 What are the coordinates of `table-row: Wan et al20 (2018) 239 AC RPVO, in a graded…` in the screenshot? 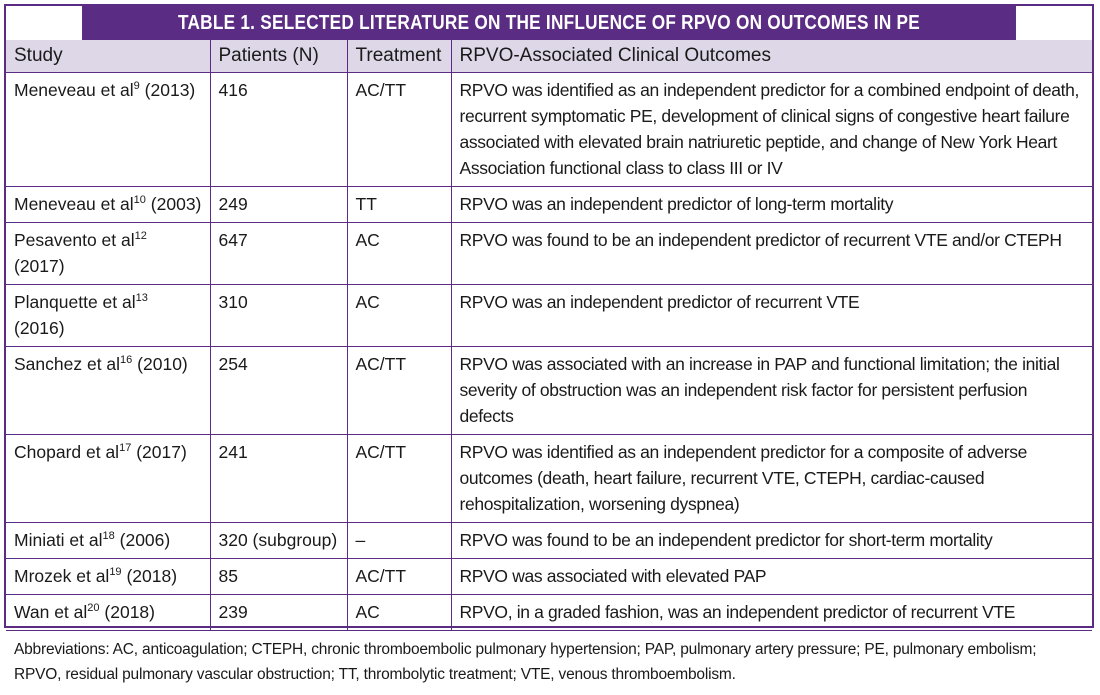 It's located at (549, 612).